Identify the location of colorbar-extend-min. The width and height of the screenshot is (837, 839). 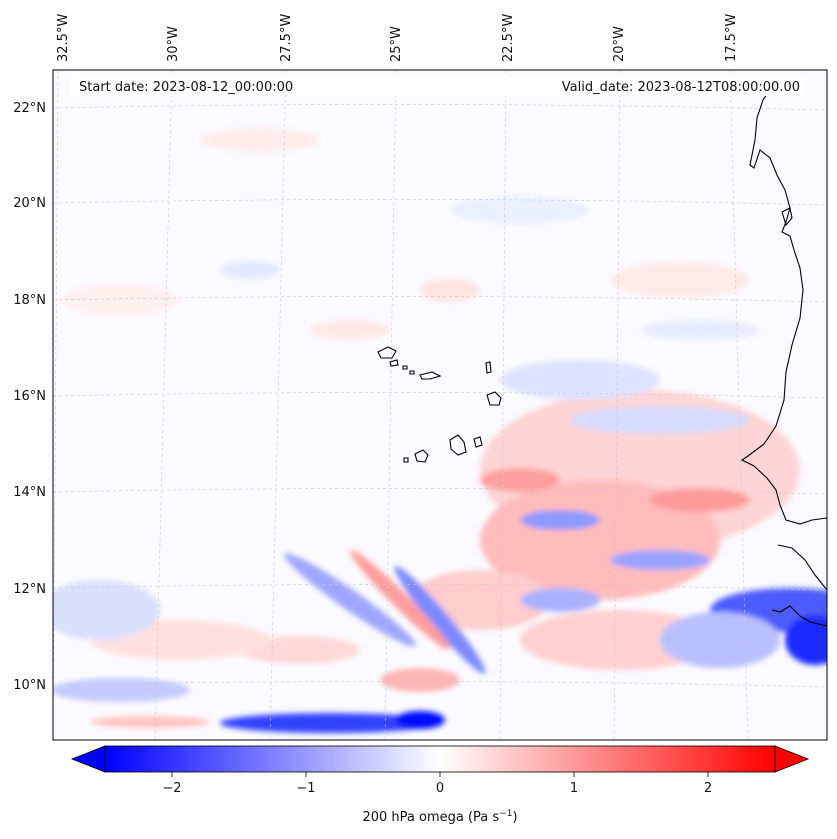
(88, 759).